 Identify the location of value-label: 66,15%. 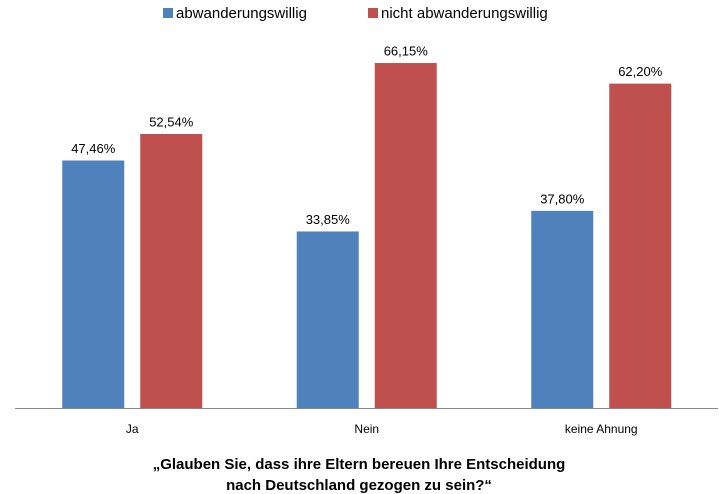
(406, 50).